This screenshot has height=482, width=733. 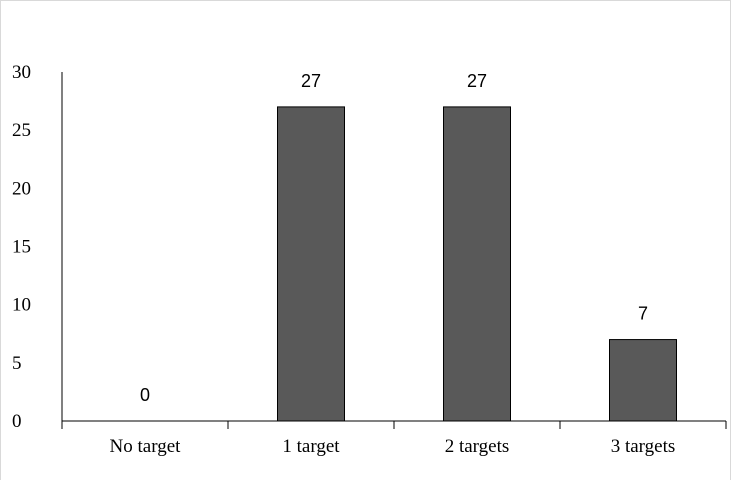 I want to click on y-tick-label: 15, so click(x=21, y=247).